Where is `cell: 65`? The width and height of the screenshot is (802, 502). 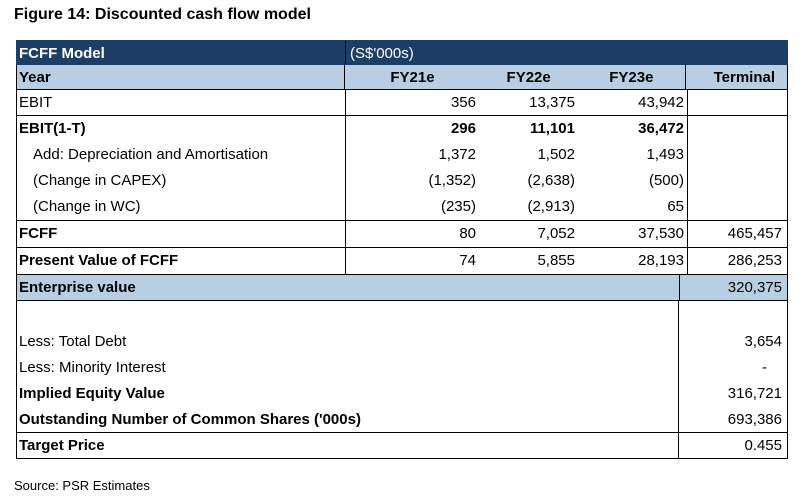
cell: 65 is located at coordinates (633, 207).